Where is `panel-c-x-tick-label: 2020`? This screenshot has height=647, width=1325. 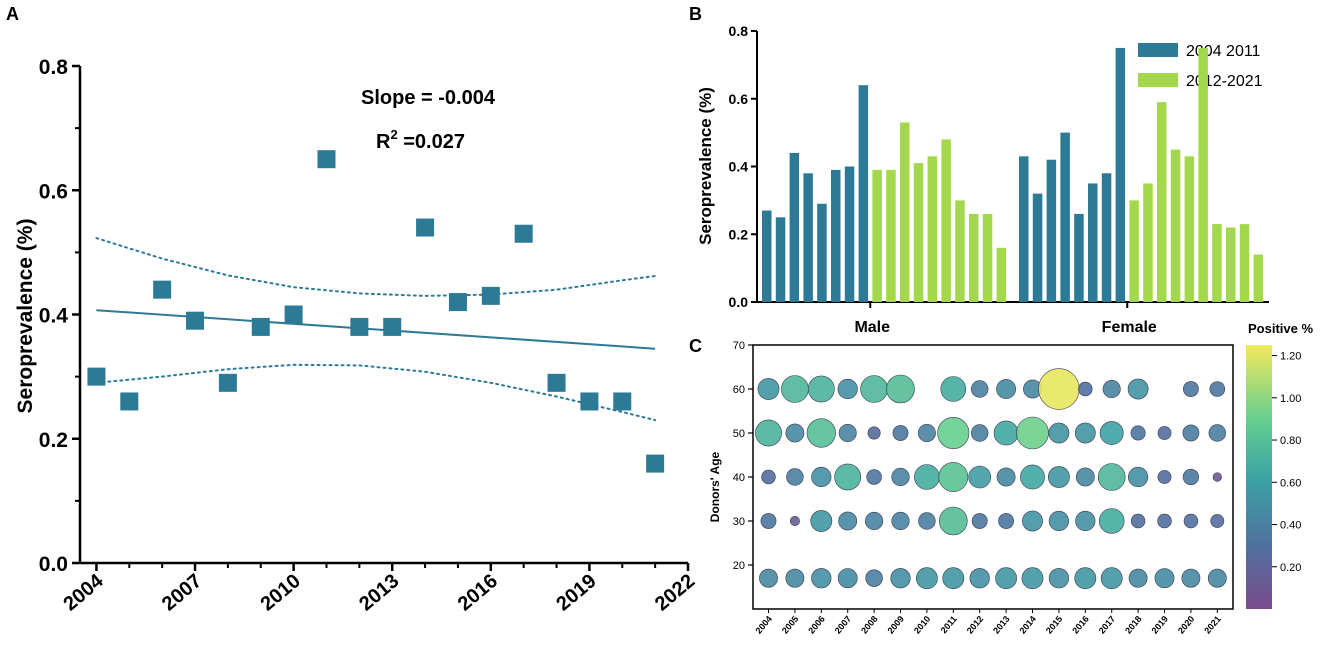
panel-c-x-tick-label: 2020 is located at coordinates (1186, 625).